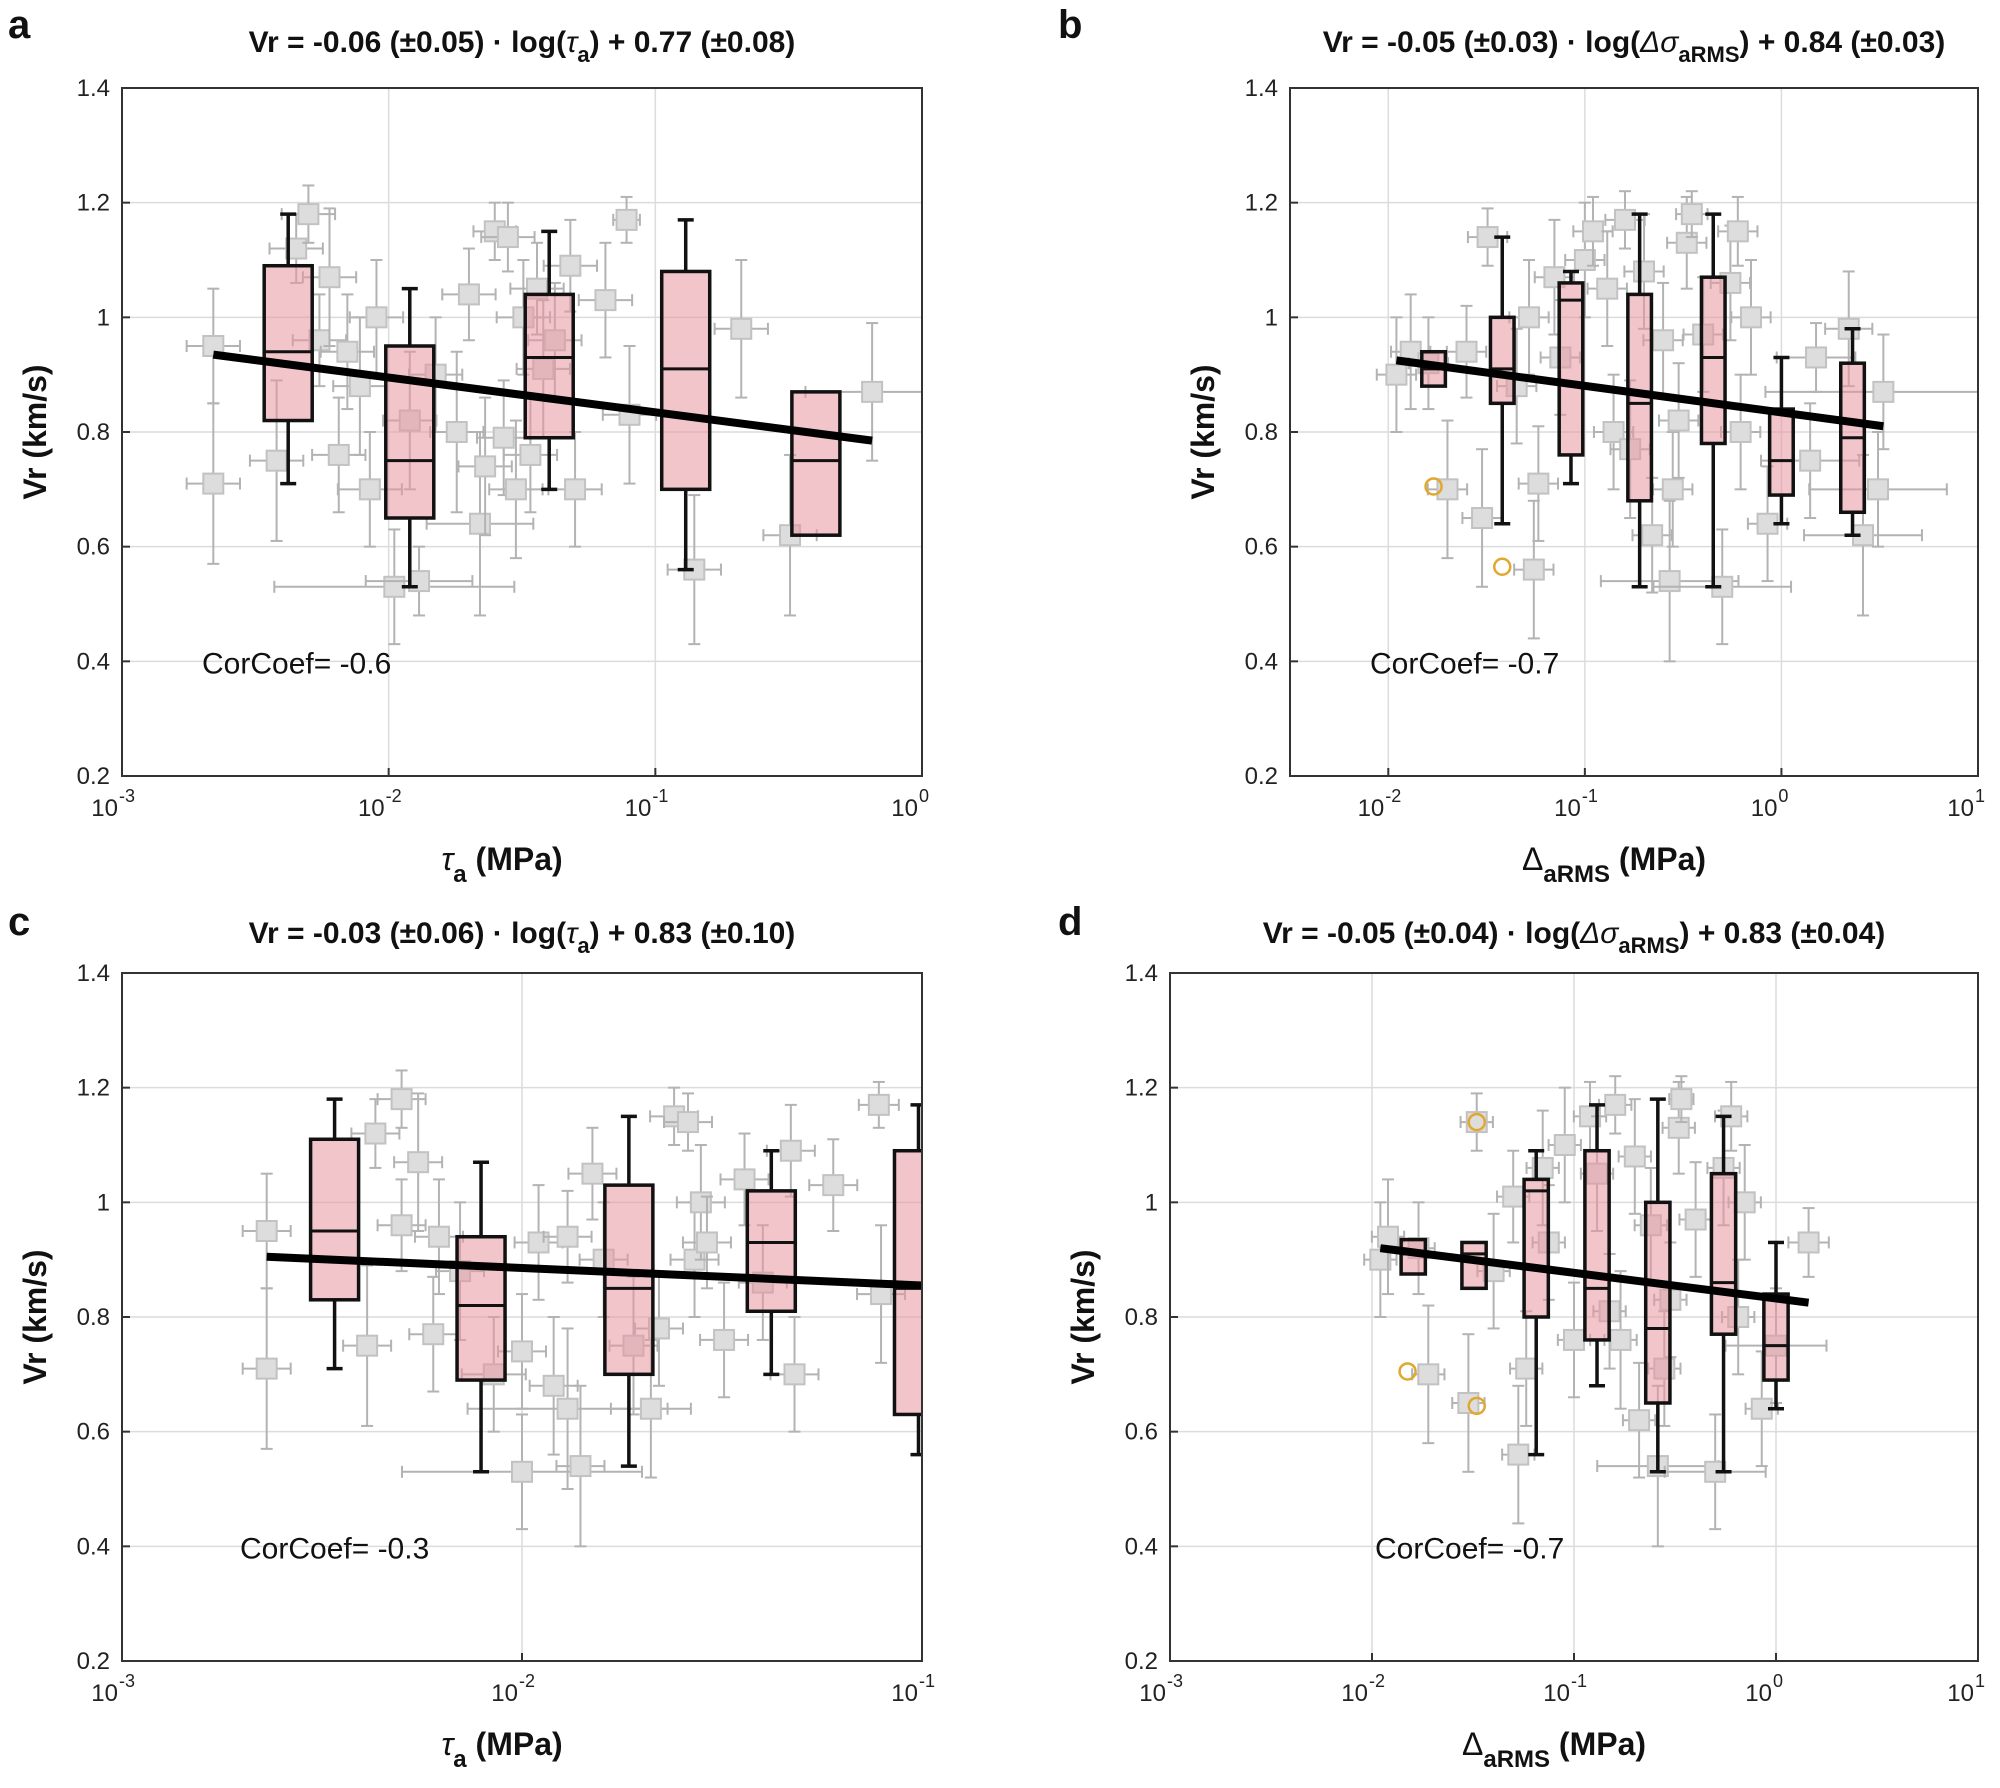 This screenshot has height=1788, width=2000. What do you see at coordinates (93, 1661) in the screenshot?
I see `y-tick-label: 0.2` at bounding box center [93, 1661].